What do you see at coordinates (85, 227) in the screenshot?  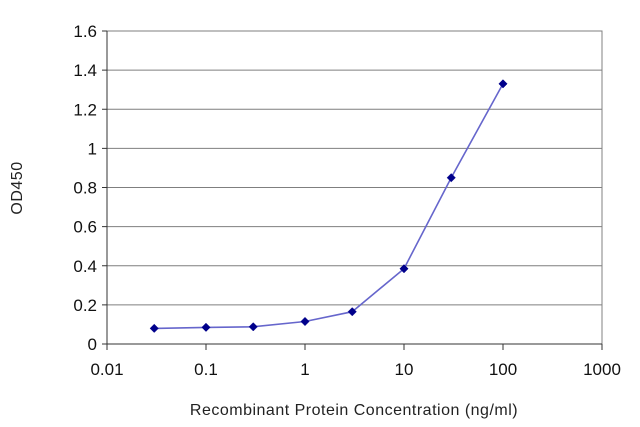 I see `y-tick-label: 0.6` at bounding box center [85, 227].